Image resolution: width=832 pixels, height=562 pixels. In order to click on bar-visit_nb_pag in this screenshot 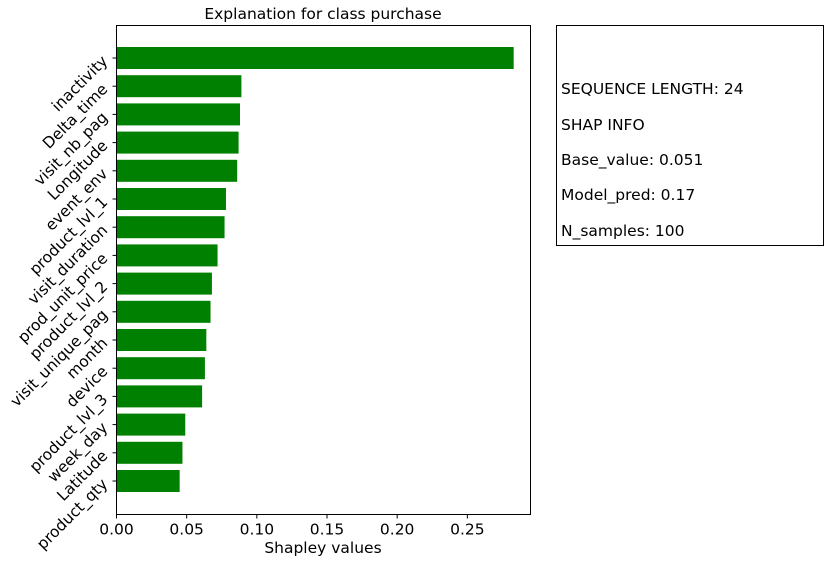, I will do `click(178, 114)`.